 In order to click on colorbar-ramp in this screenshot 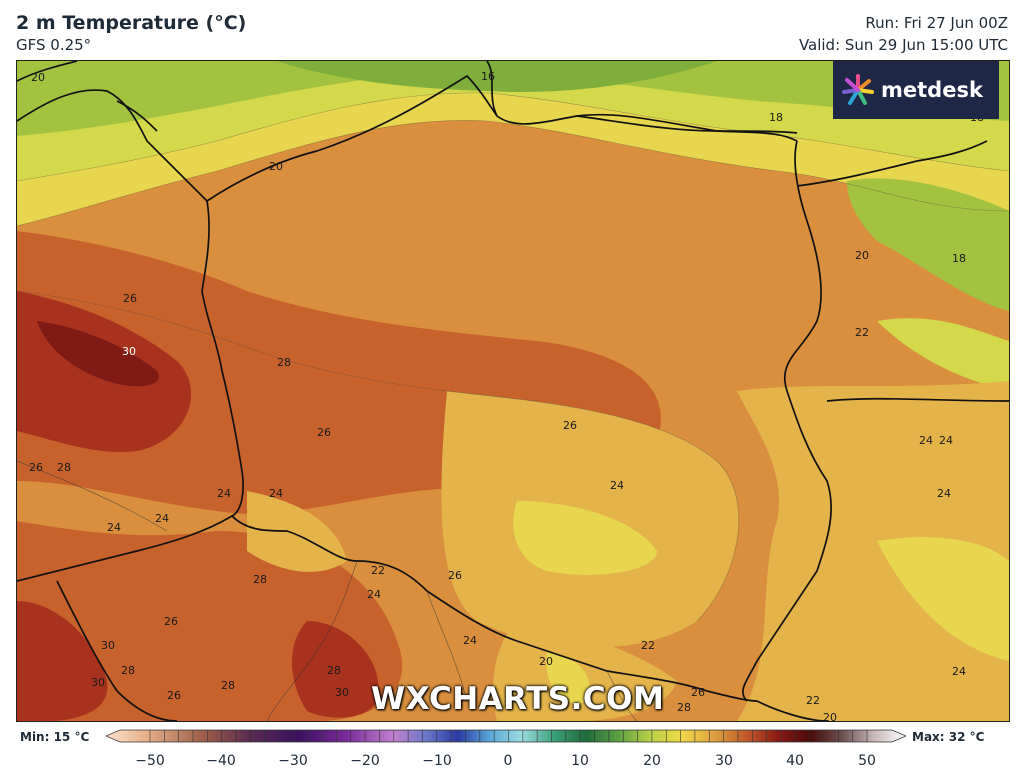, I will do `click(506, 736)`.